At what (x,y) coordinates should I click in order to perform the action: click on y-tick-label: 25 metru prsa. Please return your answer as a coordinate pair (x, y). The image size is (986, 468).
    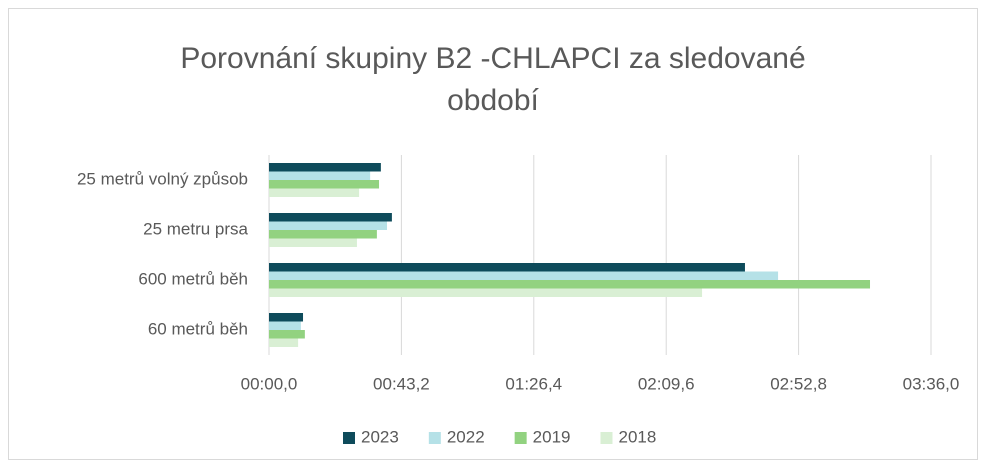
    Looking at the image, I should click on (195, 228).